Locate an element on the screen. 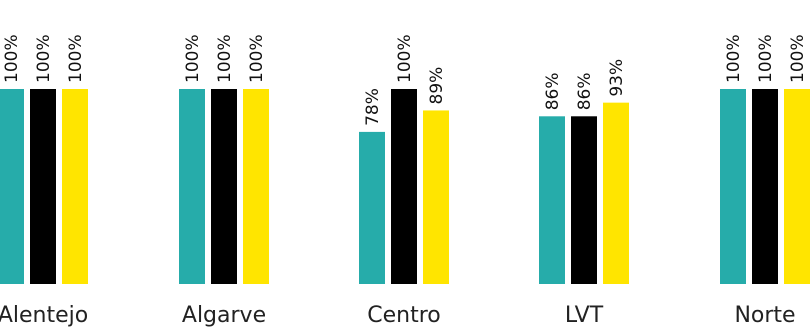 Image resolution: width=812 pixels, height=329 pixels. value-label-algarve-3: 100% is located at coordinates (257, 58).